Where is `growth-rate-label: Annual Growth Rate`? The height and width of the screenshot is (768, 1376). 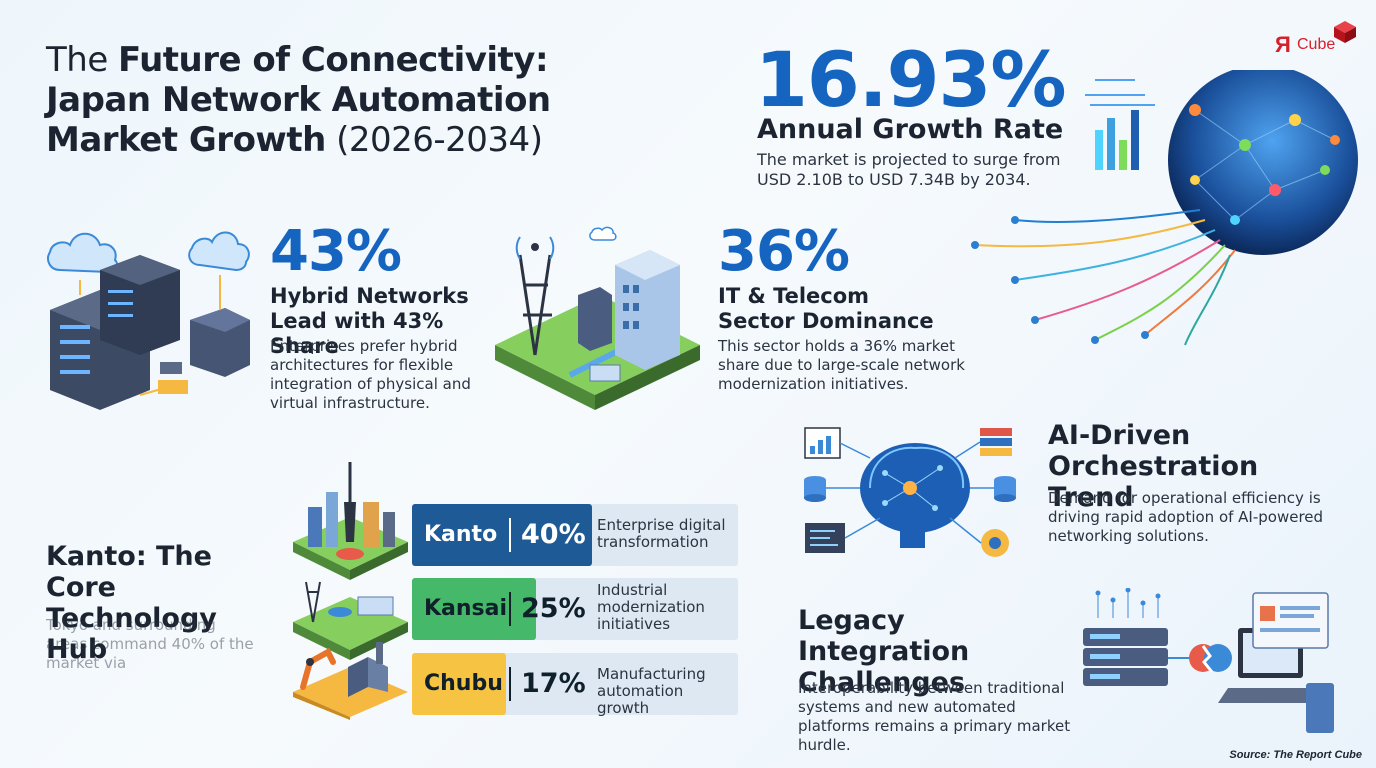 growth-rate-label: Annual Growth Rate is located at coordinates (910, 129).